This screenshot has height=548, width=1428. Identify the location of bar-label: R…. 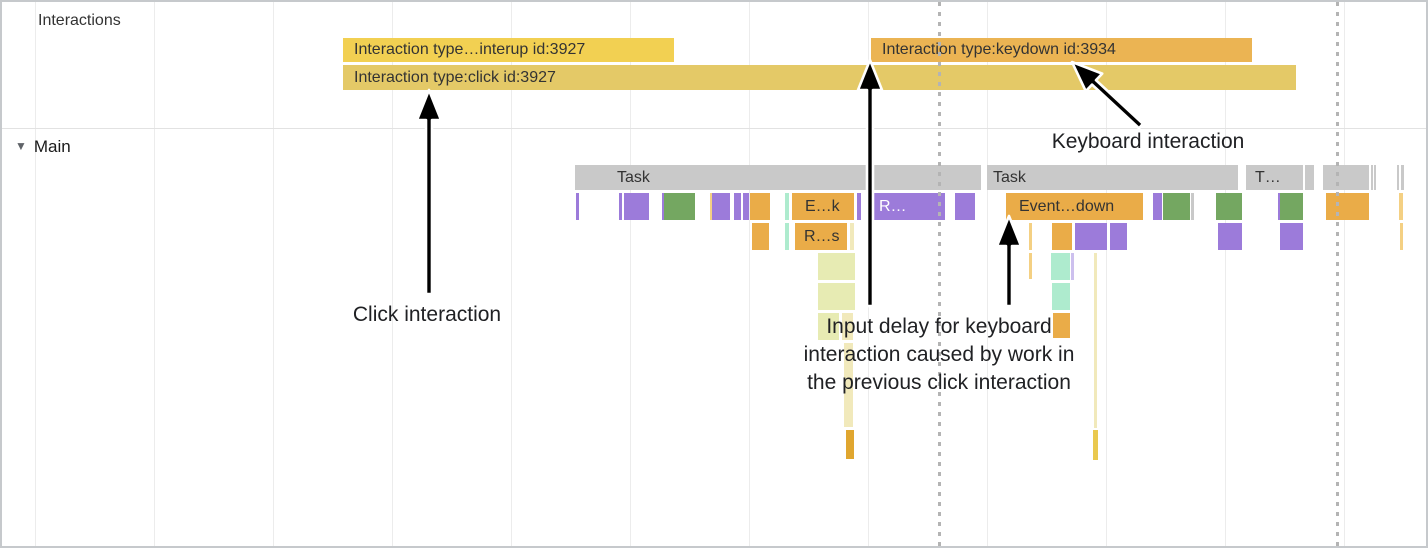
(893, 206).